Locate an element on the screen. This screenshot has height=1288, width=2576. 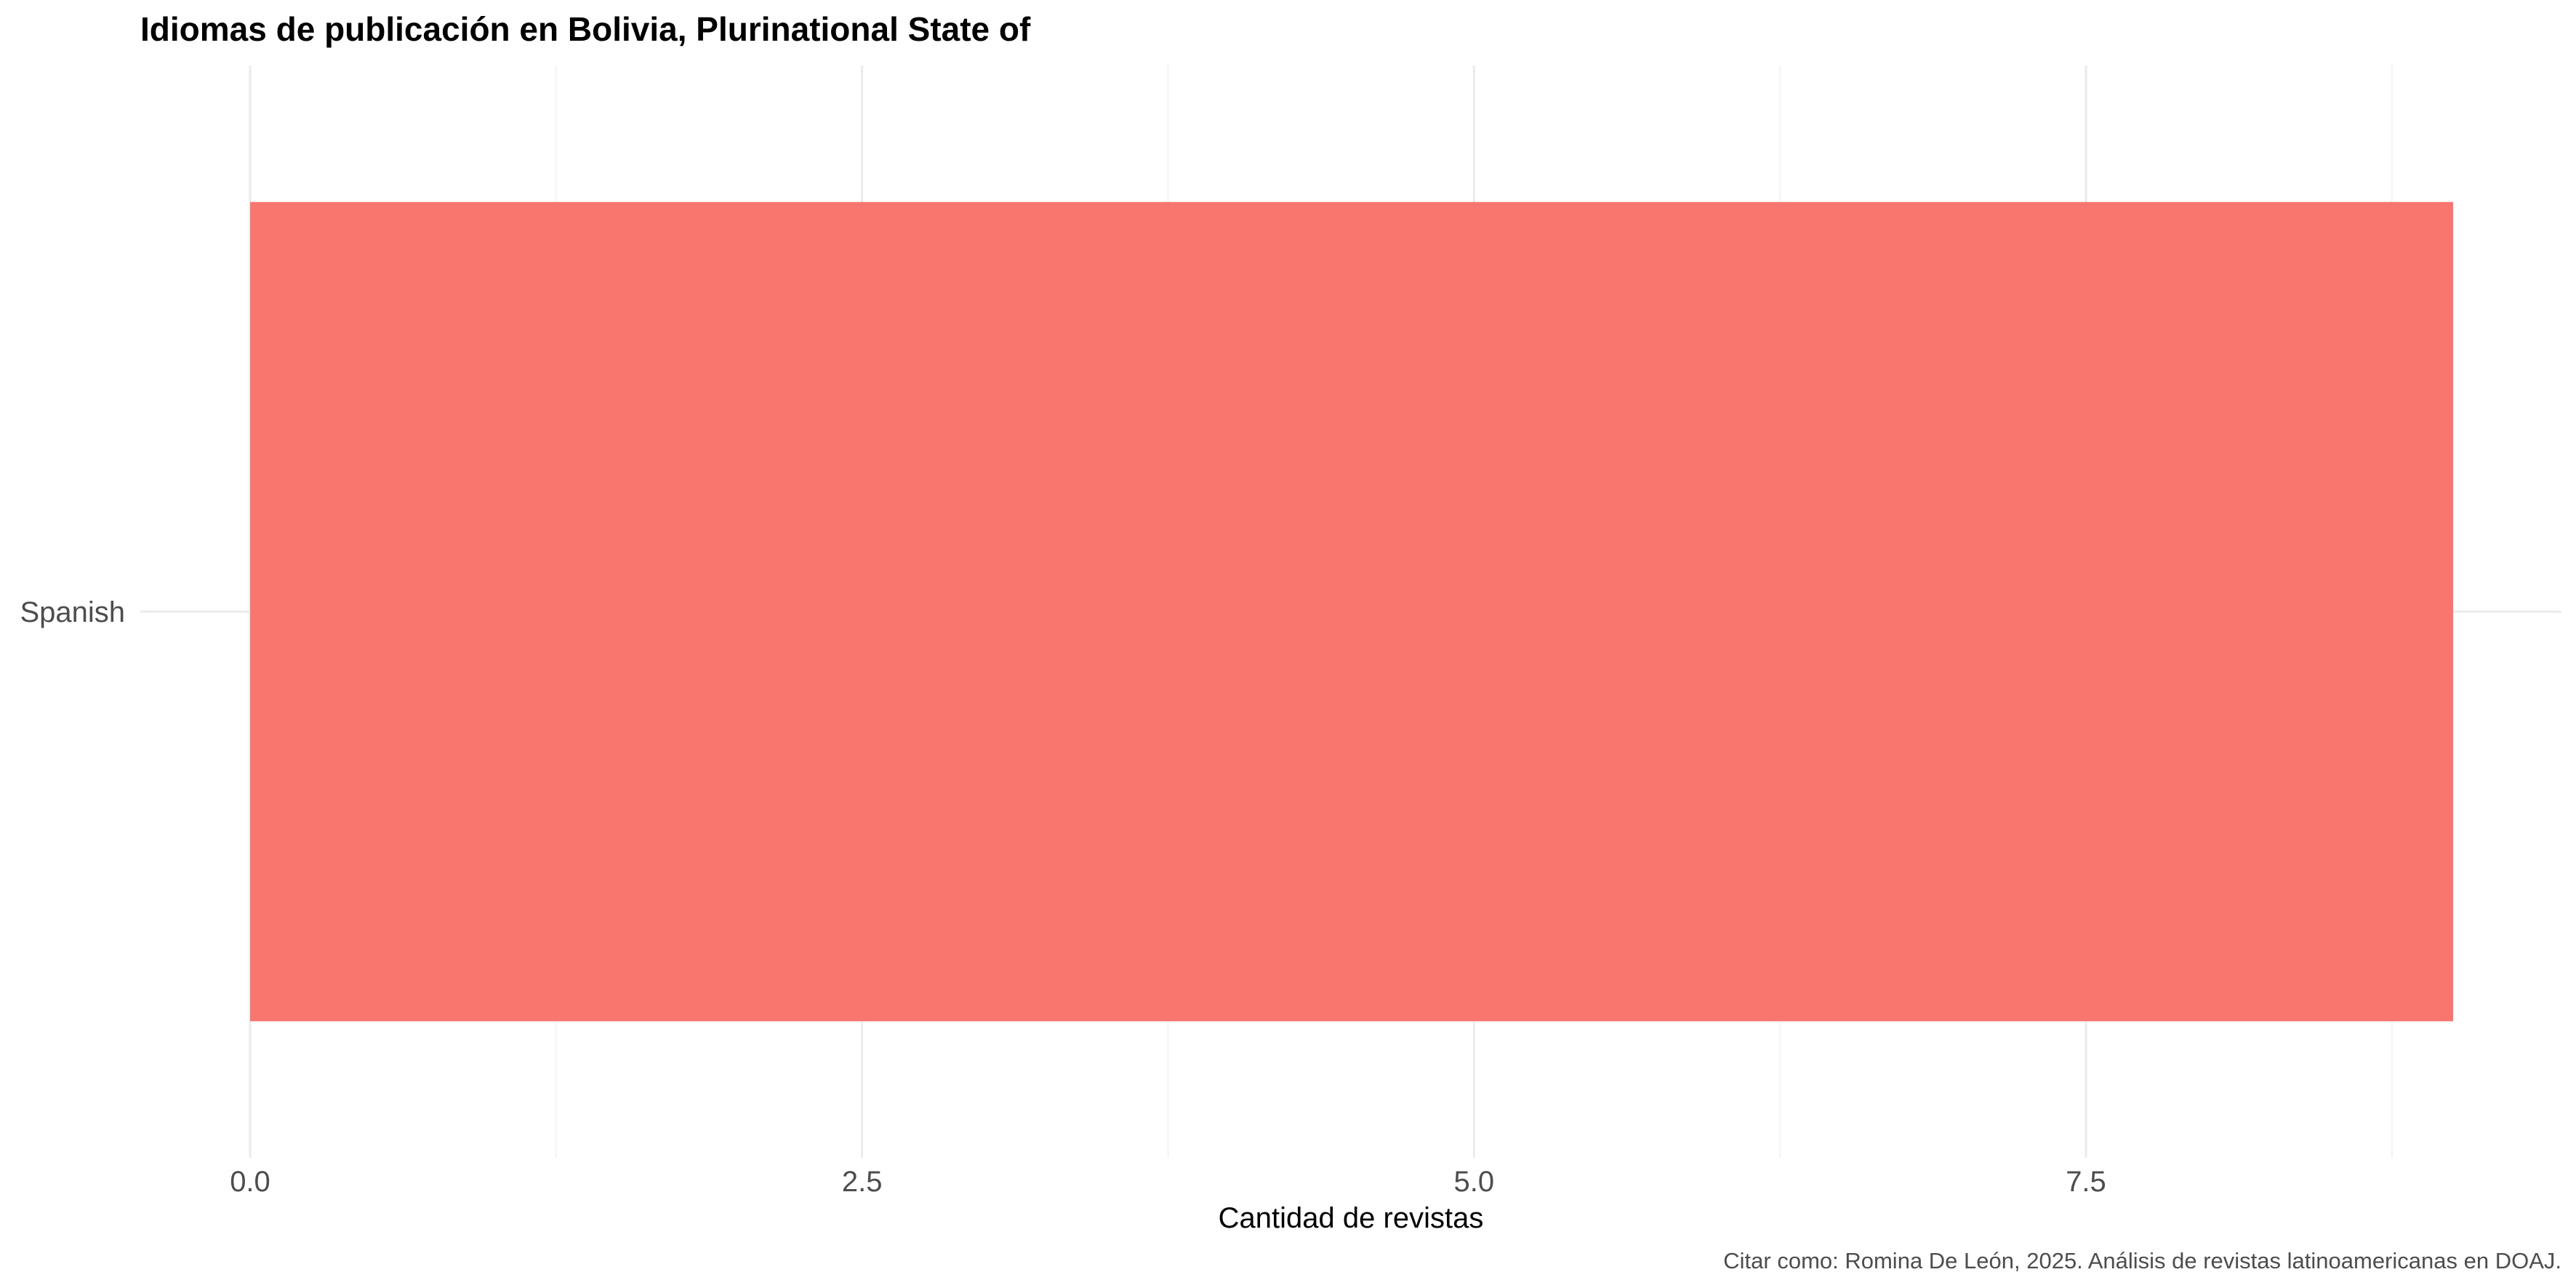
x-axis-title: Cantidad de revistas is located at coordinates (1351, 1218).